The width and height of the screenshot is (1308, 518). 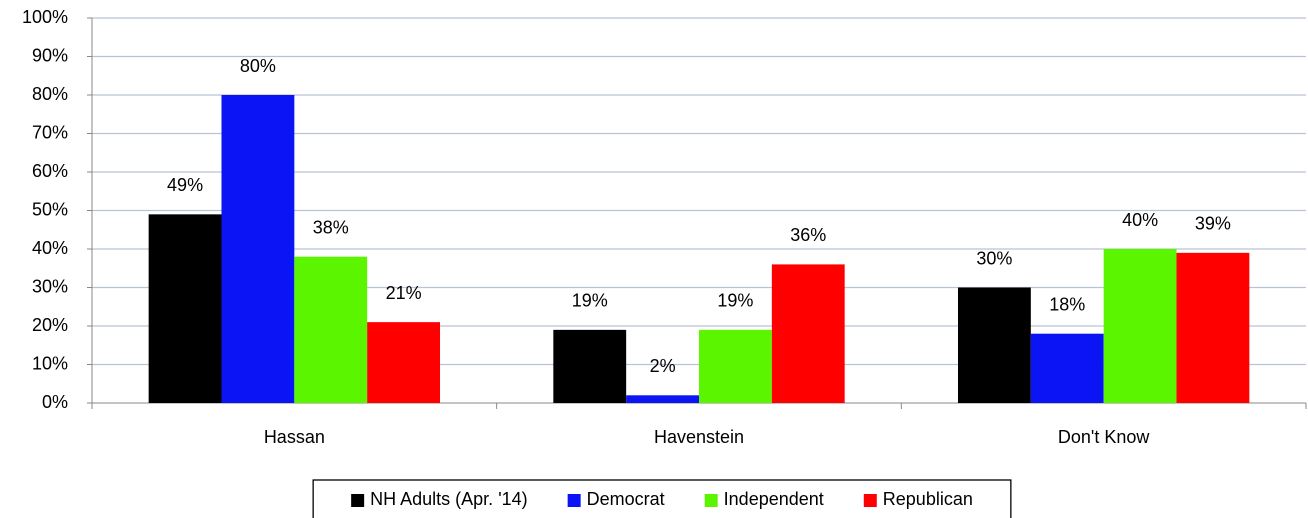 I want to click on value-label: 80%, so click(x=258, y=66).